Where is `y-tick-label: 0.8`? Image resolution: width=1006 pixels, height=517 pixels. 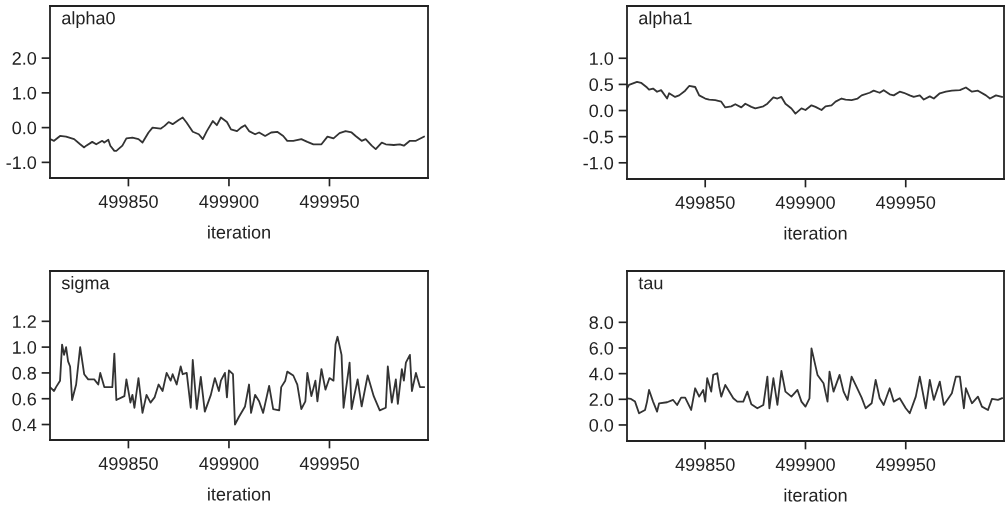 y-tick-label: 0.8 is located at coordinates (24, 373).